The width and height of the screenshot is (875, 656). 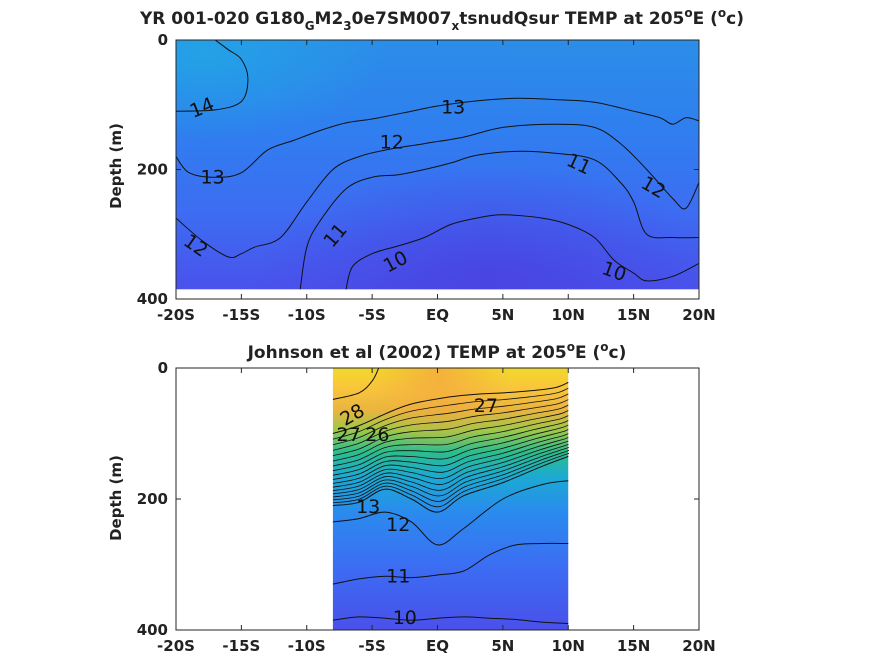 What do you see at coordinates (405, 618) in the screenshot?
I see `contour-label: 10` at bounding box center [405, 618].